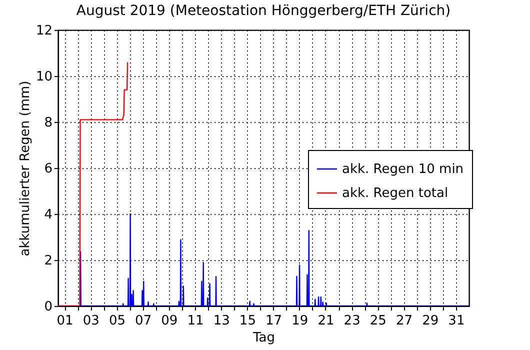  I want to click on x-tick-label: 15, so click(247, 321).